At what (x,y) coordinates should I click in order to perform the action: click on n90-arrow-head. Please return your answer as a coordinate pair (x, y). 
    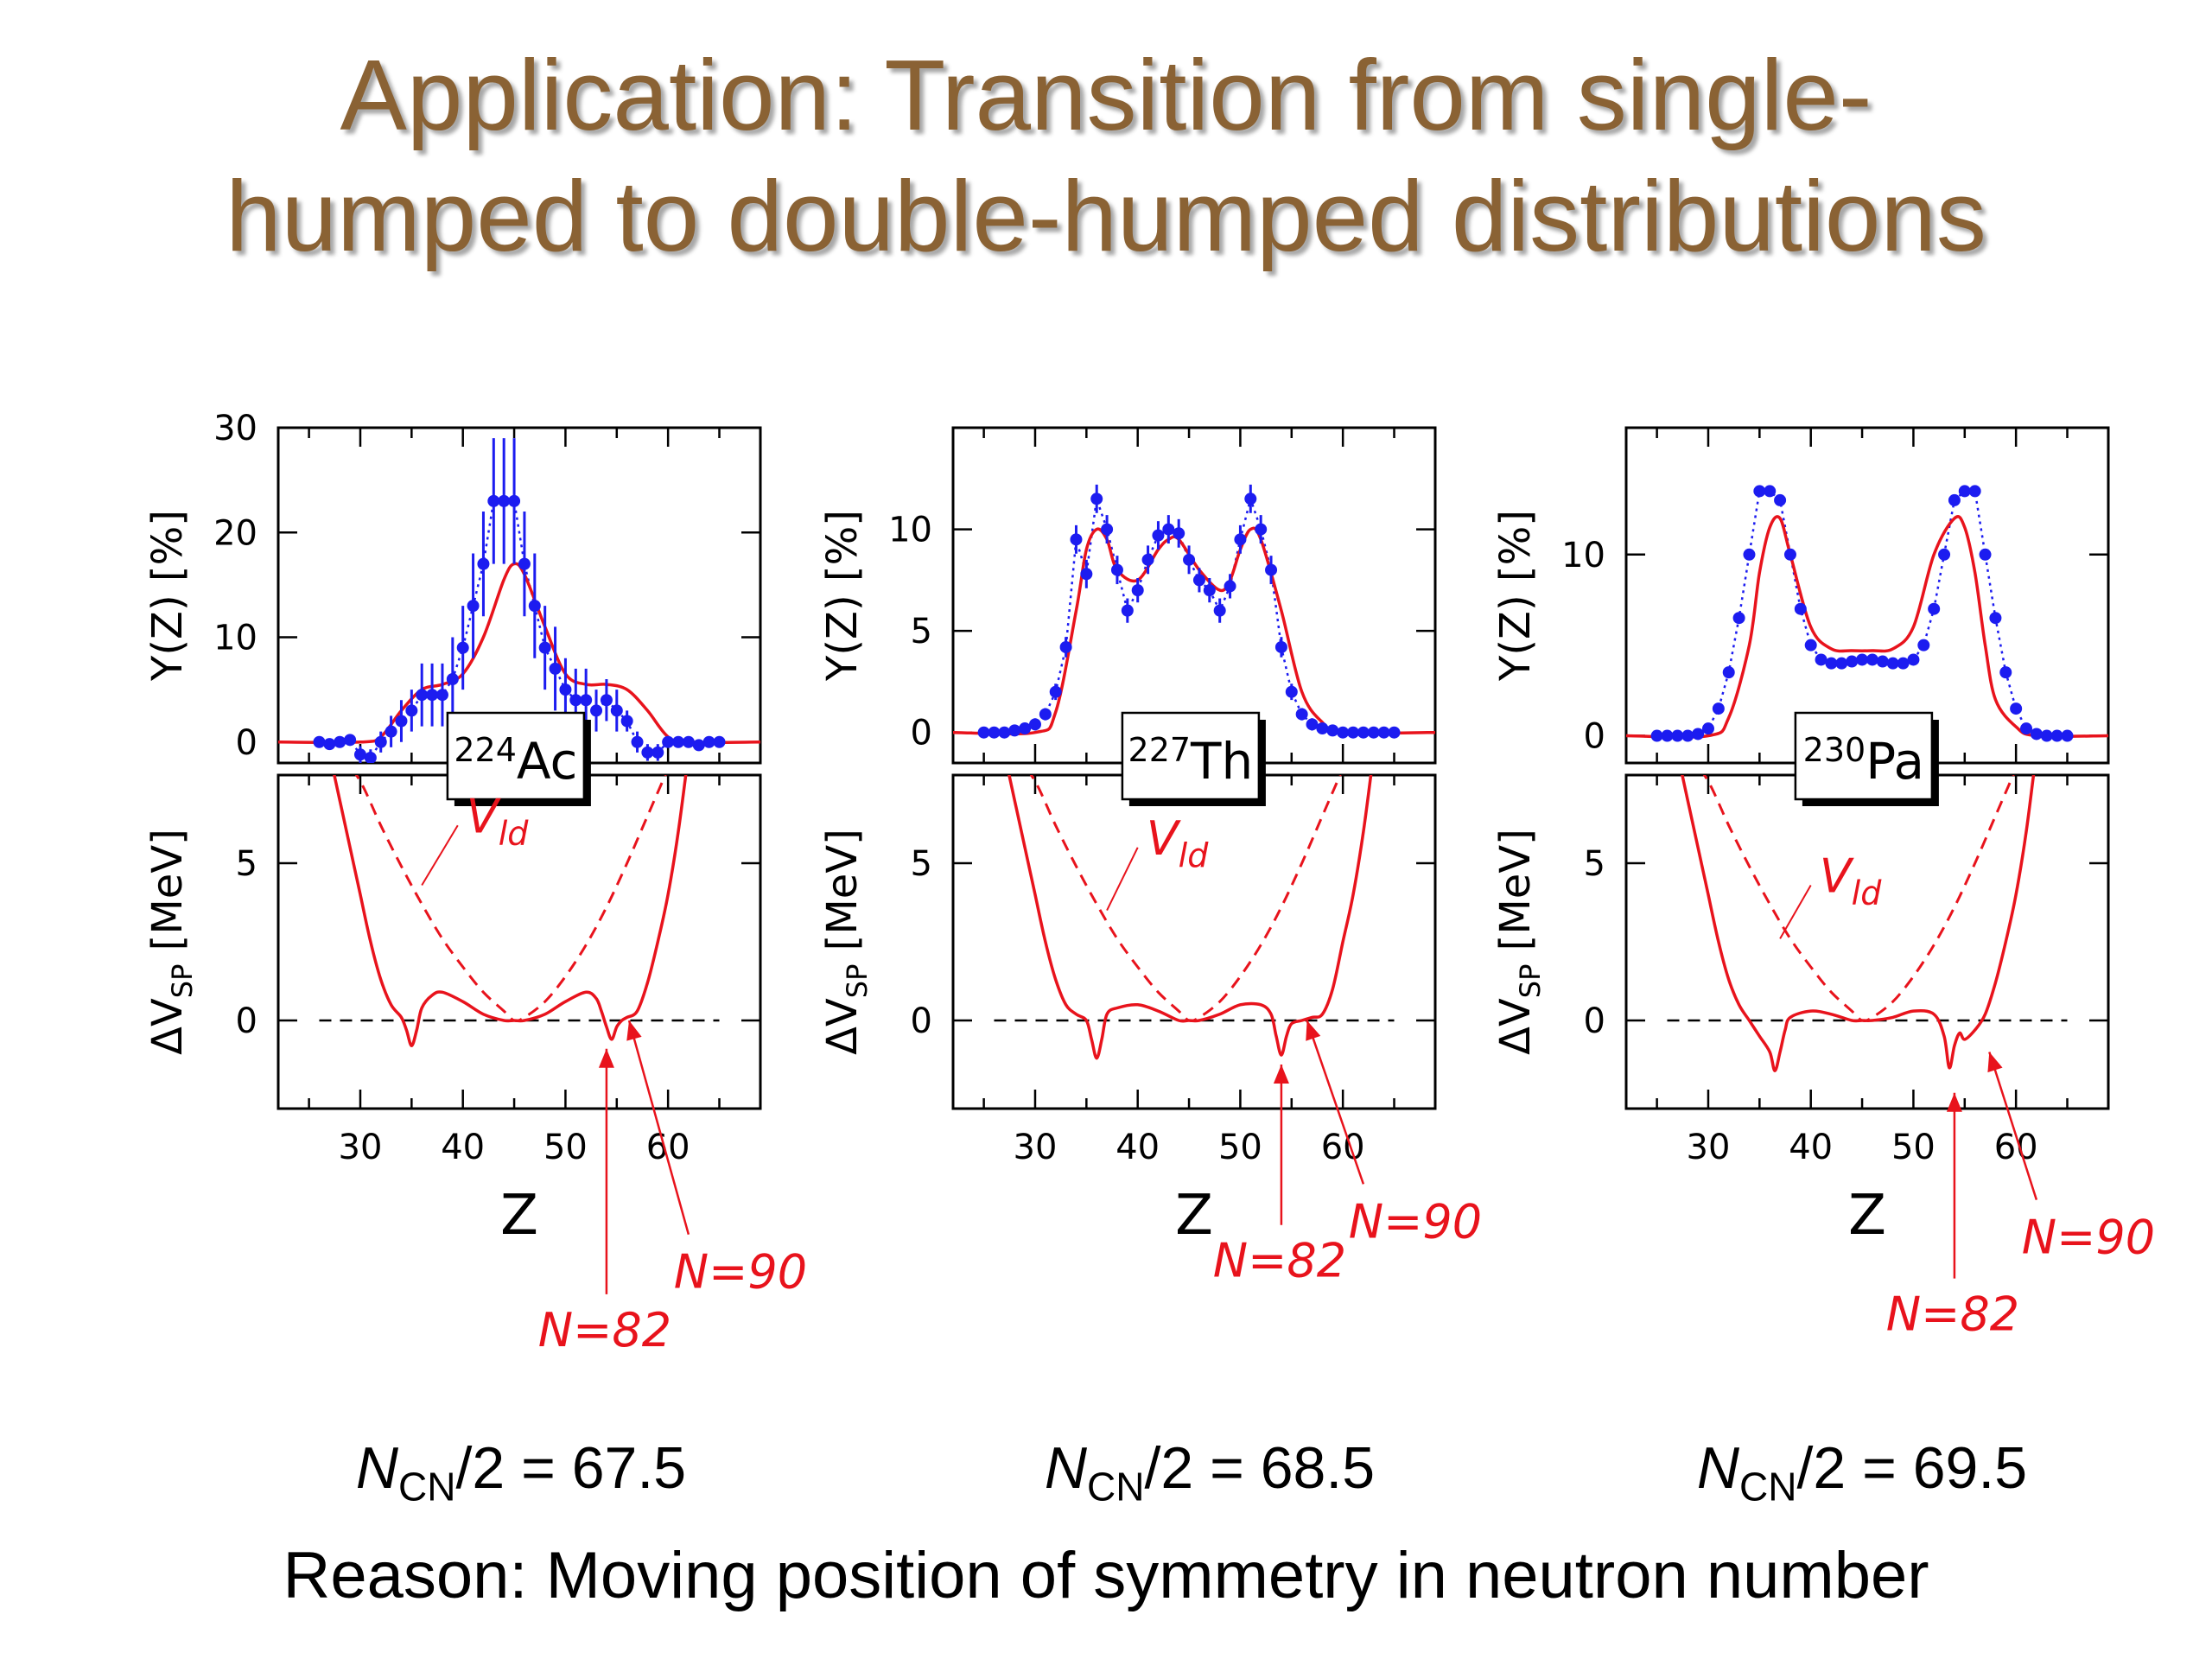
    Looking at the image, I should click on (1313, 1030).